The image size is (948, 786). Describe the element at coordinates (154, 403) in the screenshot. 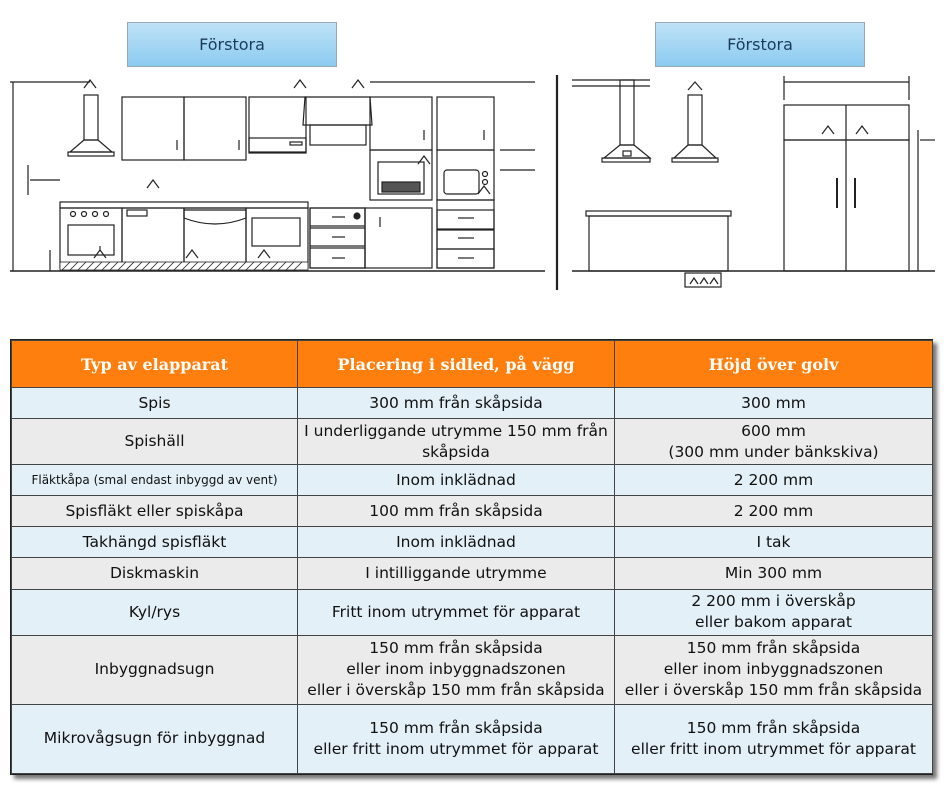

I see `cell-type: Spis` at that location.